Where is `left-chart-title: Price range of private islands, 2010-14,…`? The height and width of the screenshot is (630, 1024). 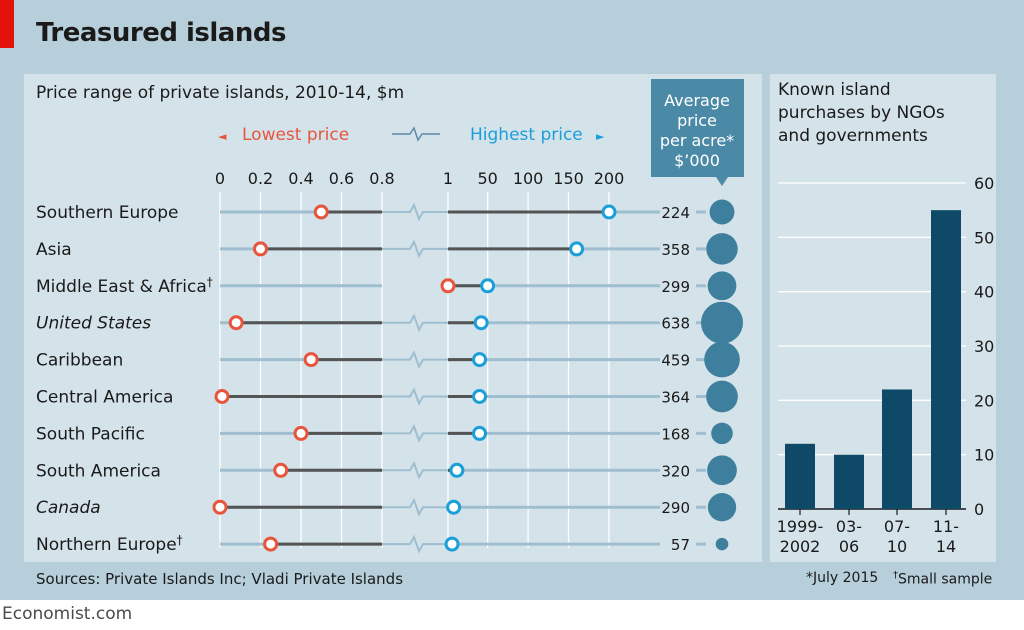
left-chart-title: Price range of private islands, 2010-14,… is located at coordinates (220, 93).